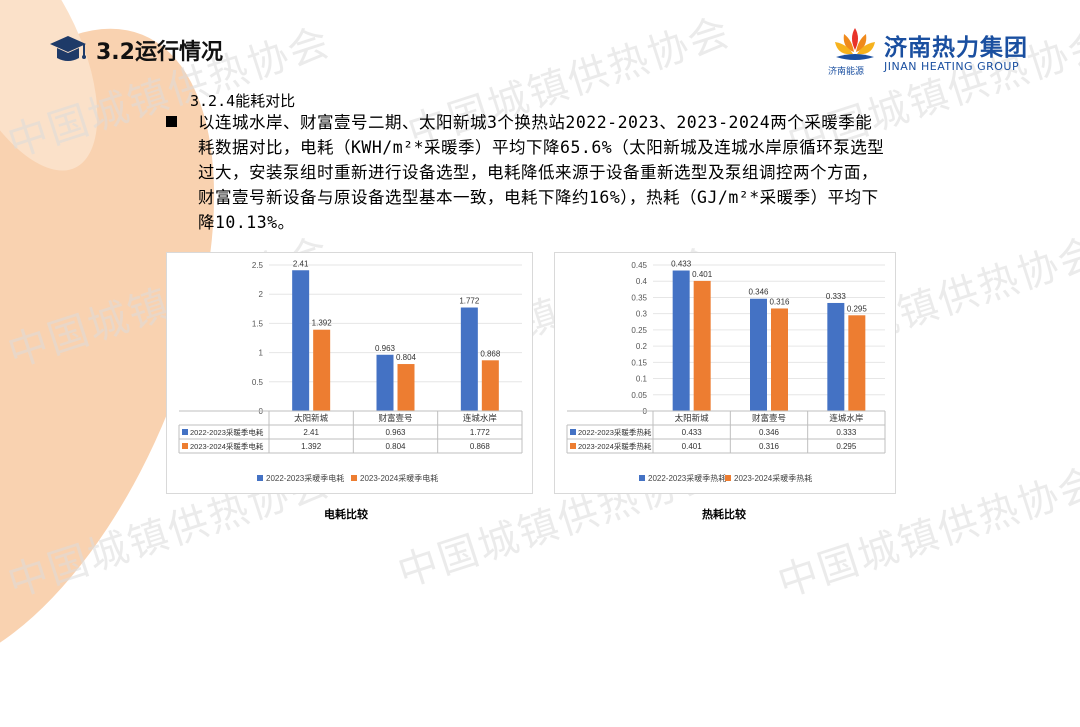 This screenshot has width=1080, height=727. What do you see at coordinates (639, 330) in the screenshot?
I see `y-tick-label: 0.25` at bounding box center [639, 330].